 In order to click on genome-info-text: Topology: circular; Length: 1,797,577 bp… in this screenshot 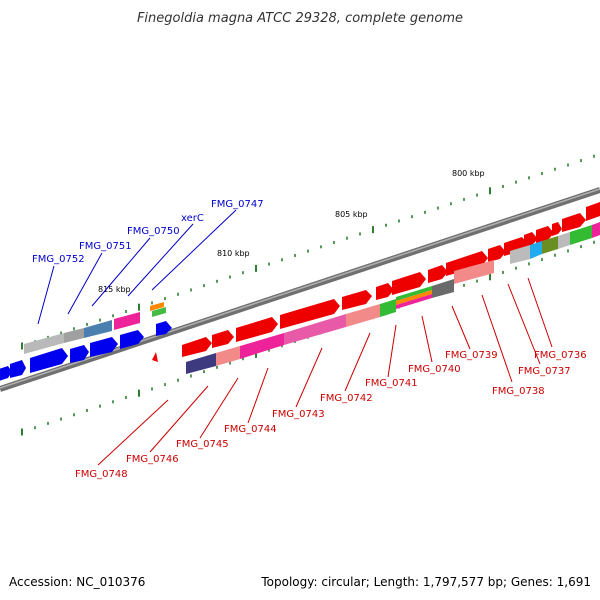, I will do `click(425, 582)`.